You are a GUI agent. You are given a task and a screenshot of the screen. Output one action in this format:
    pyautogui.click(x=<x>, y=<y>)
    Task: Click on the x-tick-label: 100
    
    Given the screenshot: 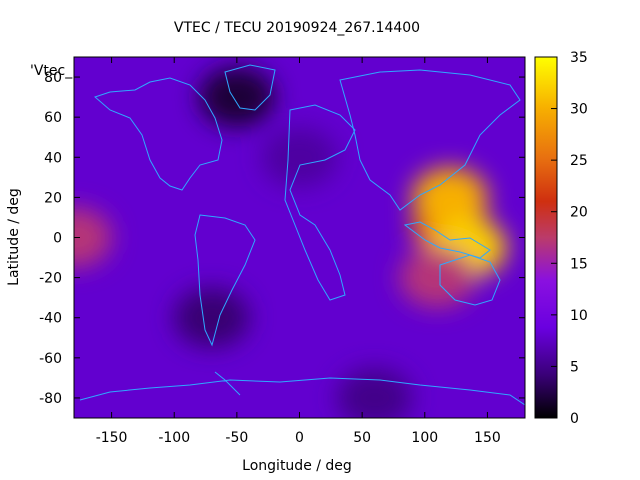 What is the action you would take?
    pyautogui.click(x=424, y=438)
    